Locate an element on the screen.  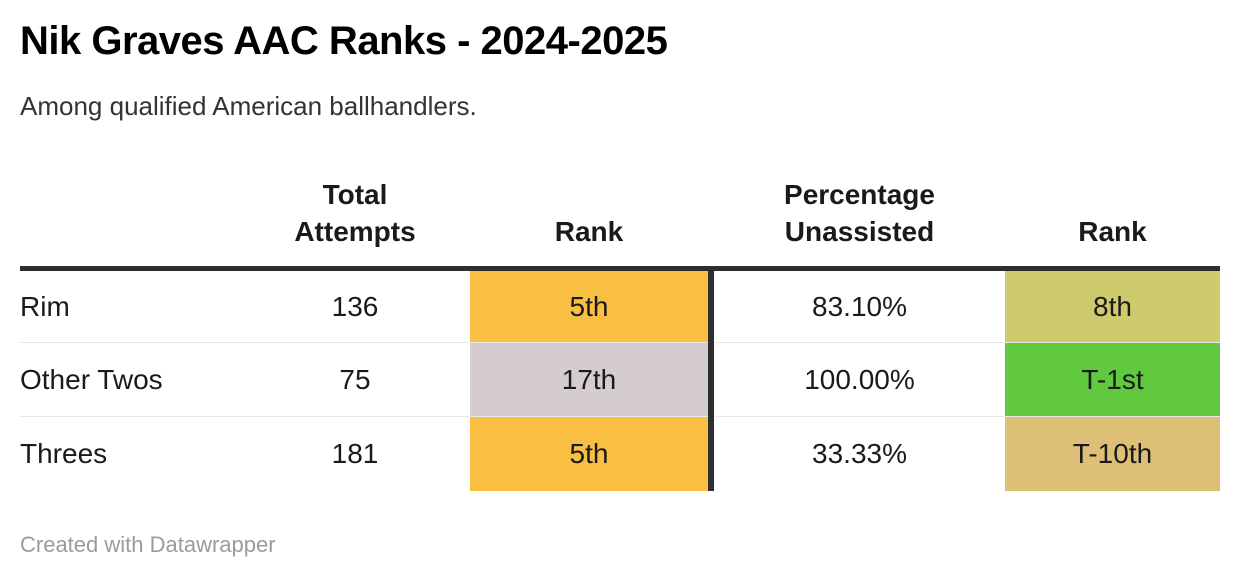
col-header-percentage-unassisted: Percentage Unassisted is located at coordinates (859, 223).